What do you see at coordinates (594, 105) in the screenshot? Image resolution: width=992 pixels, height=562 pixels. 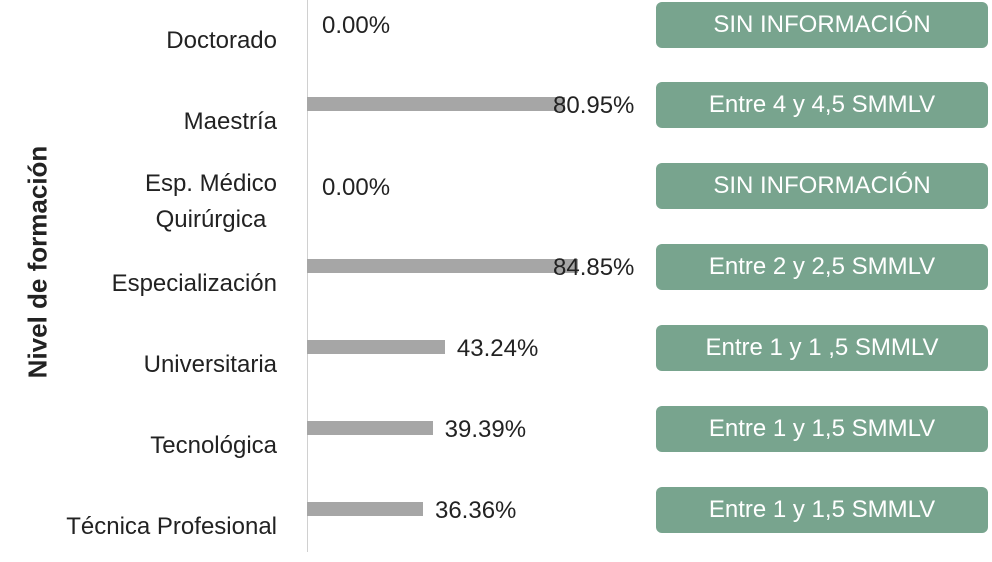 I see `value-label: 80.95%` at bounding box center [594, 105].